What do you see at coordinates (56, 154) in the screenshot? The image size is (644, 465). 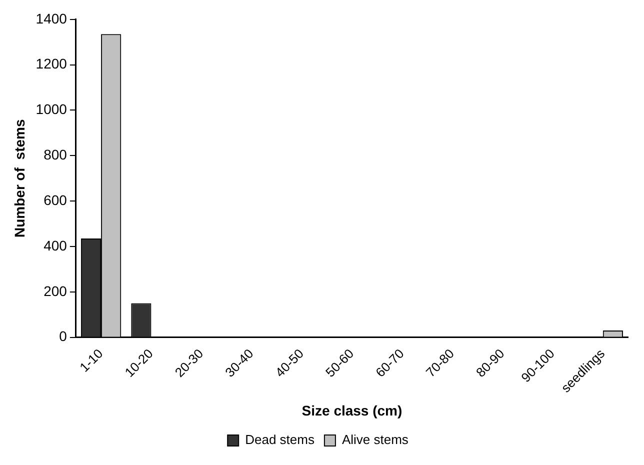 I see `y-tick-label: 800` at bounding box center [56, 154].